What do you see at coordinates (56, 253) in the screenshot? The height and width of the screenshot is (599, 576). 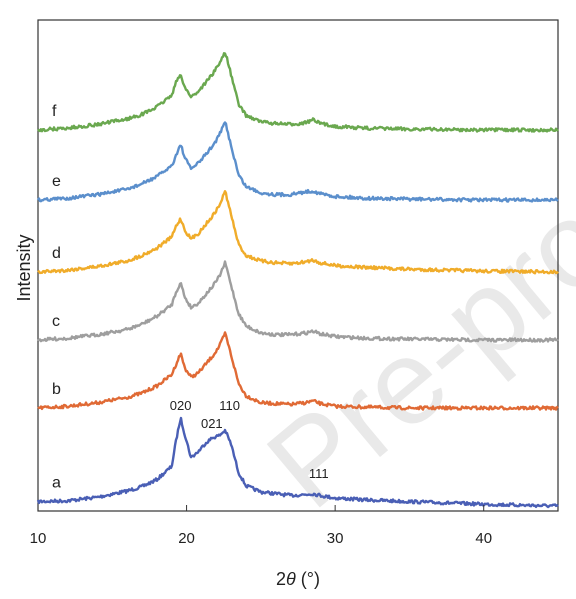 I see `trace-label-d: d` at bounding box center [56, 253].